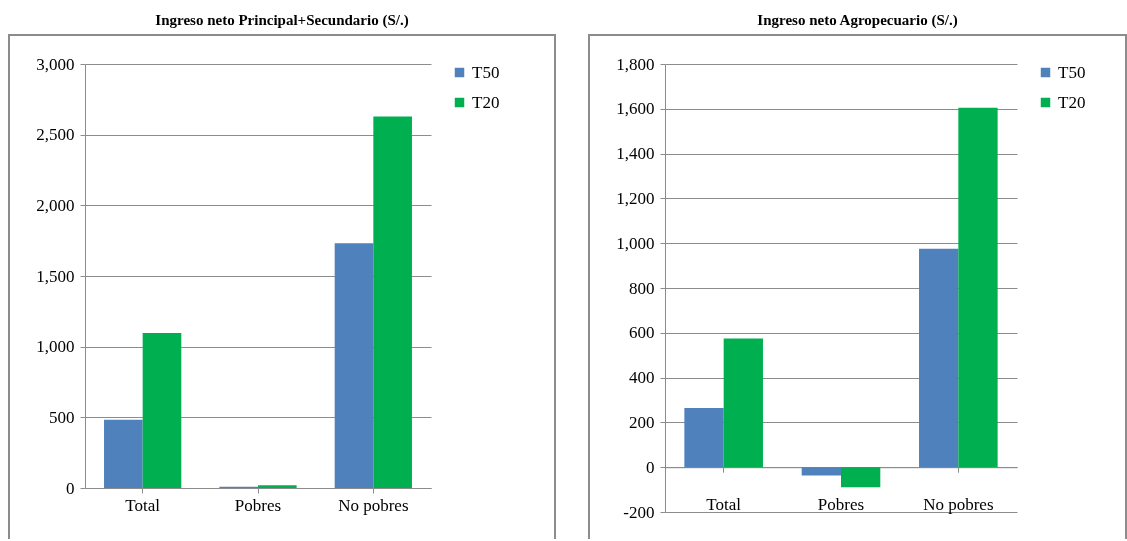 The image size is (1127, 541). Describe the element at coordinates (635, 198) in the screenshot. I see `y-tick-label: 1,200` at that location.